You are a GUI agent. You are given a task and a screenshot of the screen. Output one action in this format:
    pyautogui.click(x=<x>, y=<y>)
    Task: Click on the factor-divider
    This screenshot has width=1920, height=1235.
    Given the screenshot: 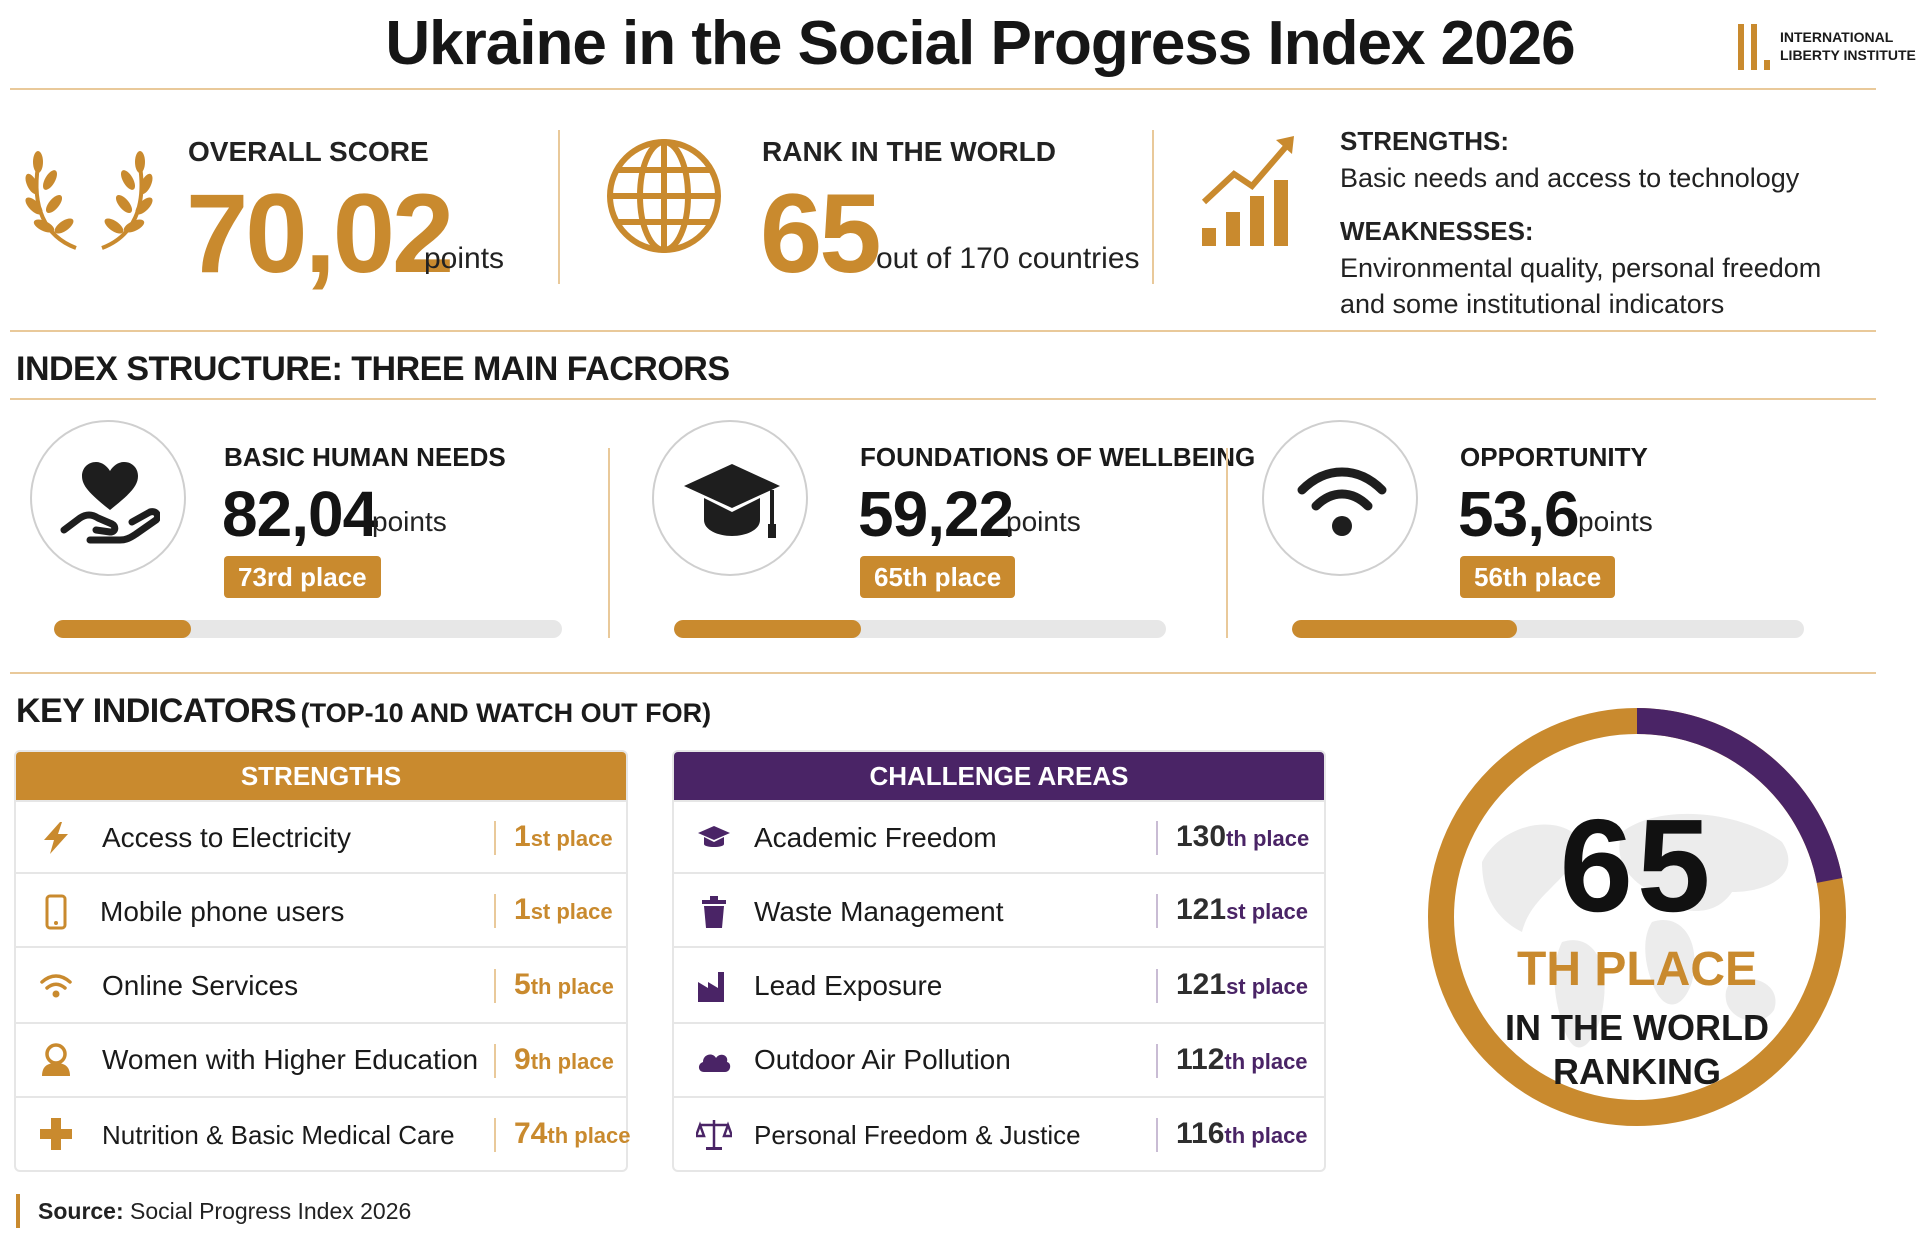 What is the action you would take?
    pyautogui.click(x=609, y=543)
    